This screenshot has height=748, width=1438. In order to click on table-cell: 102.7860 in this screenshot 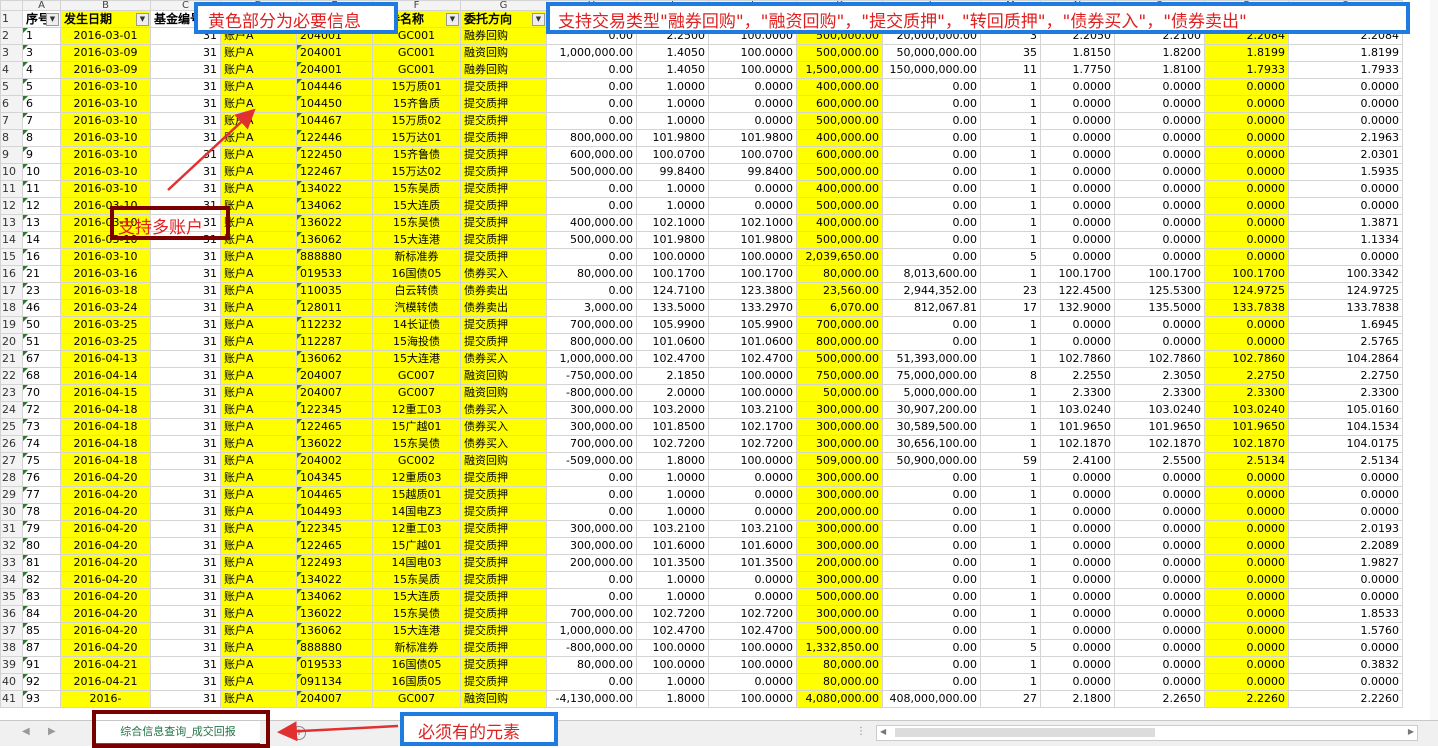, I will do `click(1159, 359)`.